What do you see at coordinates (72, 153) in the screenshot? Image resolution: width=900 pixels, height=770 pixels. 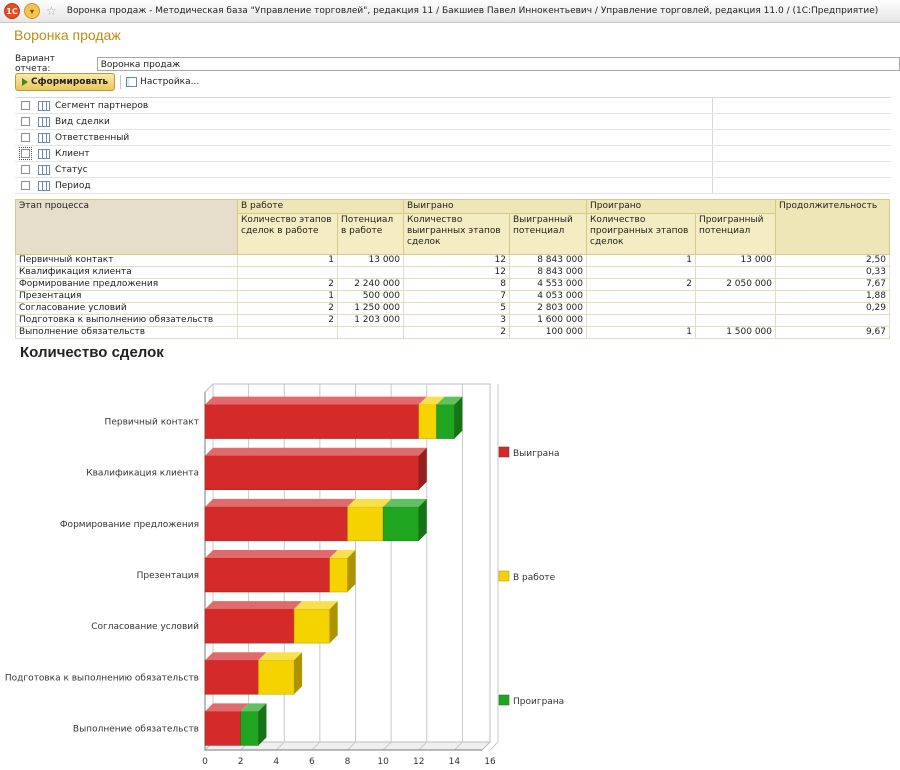 I see `filter-label: Клиент` at bounding box center [72, 153].